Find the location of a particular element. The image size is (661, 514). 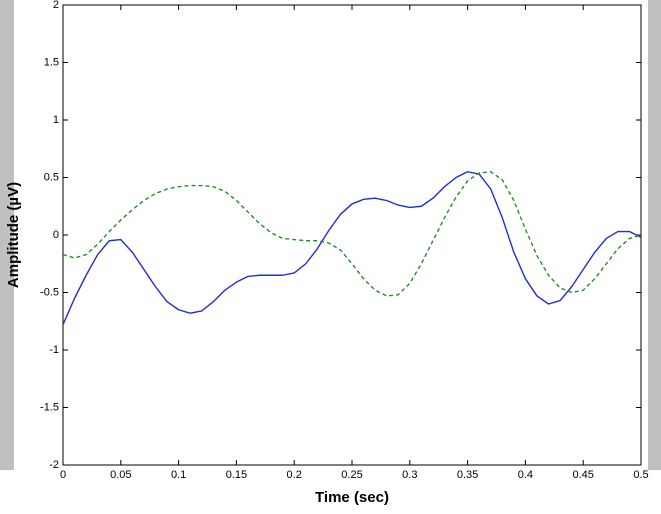

x-axis-label: Time (sec) is located at coordinates (352, 497).